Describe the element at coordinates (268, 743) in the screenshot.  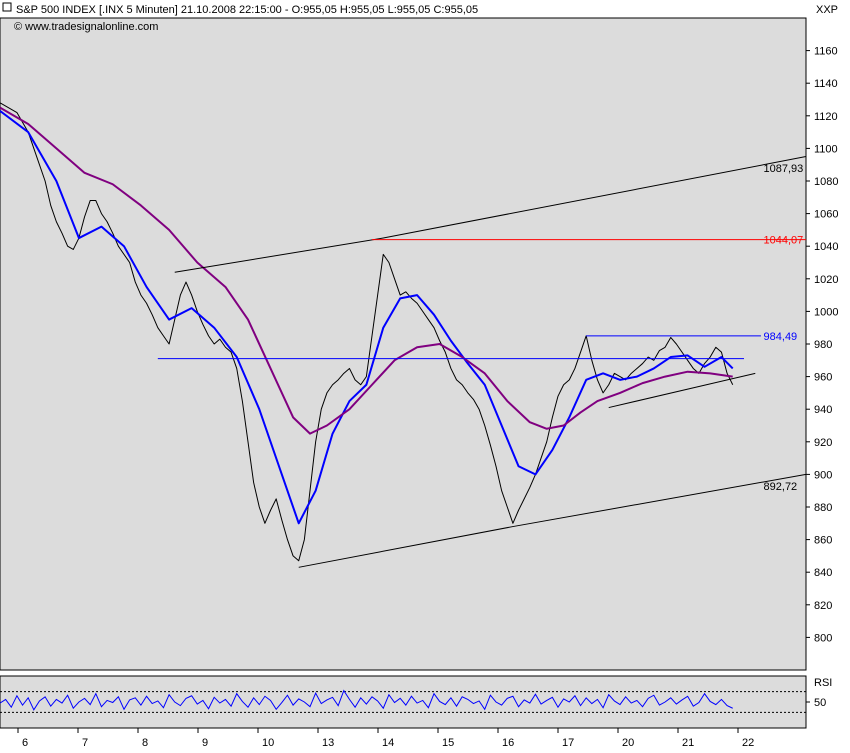
I see `x-tick-label: 10` at that location.